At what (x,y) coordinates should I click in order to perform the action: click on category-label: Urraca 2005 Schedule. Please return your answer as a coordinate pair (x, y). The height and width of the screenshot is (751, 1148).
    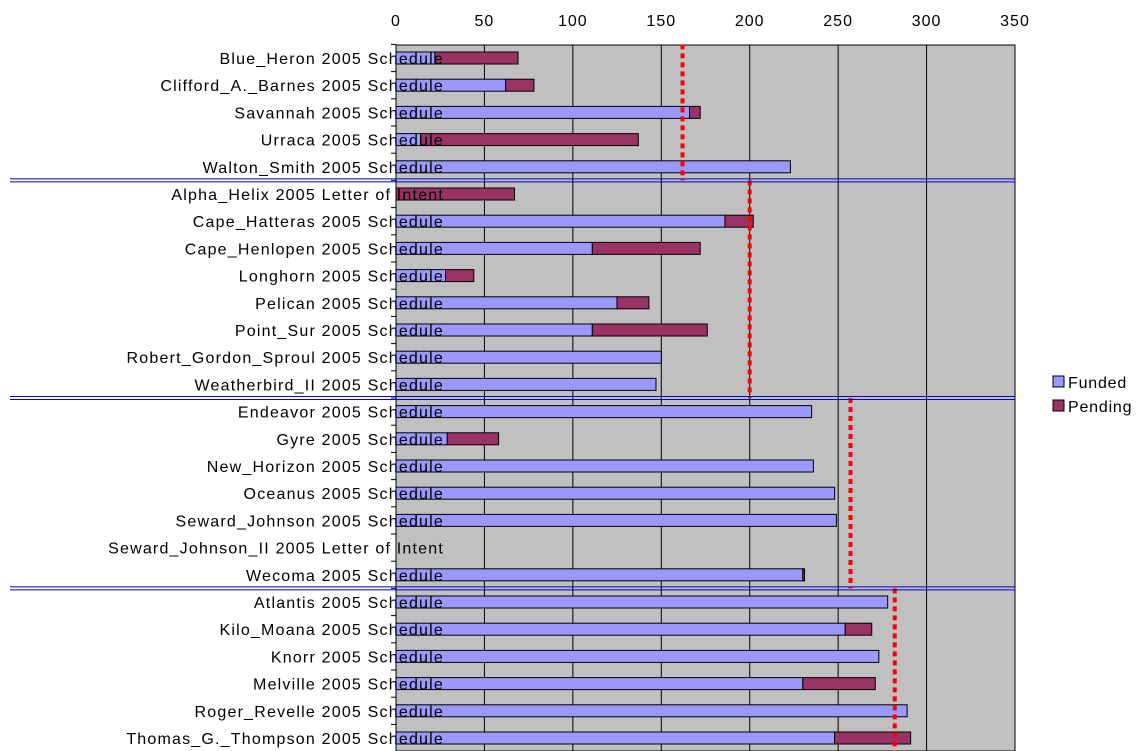
    Looking at the image, I should click on (352, 141).